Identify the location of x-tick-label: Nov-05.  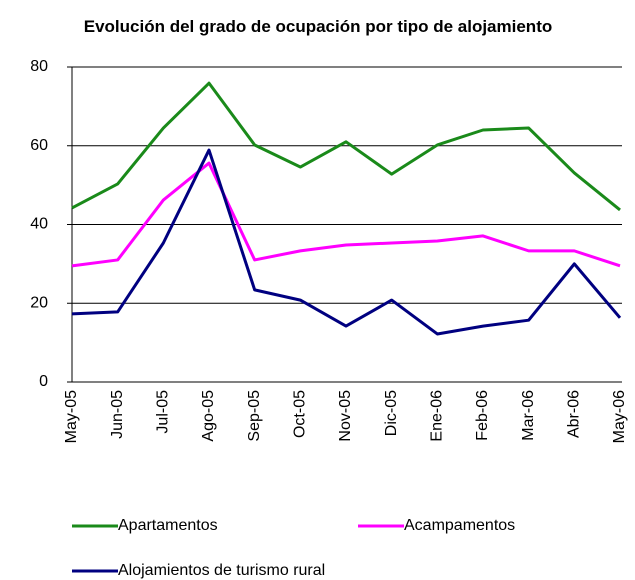
(345, 416).